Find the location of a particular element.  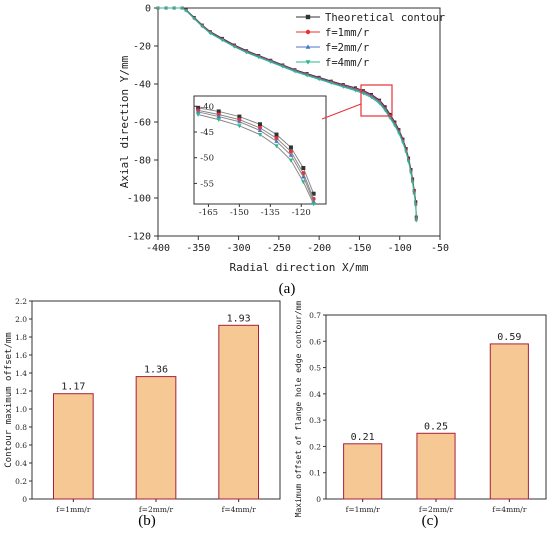

bar-value-label: 0.59 is located at coordinates (509, 337).